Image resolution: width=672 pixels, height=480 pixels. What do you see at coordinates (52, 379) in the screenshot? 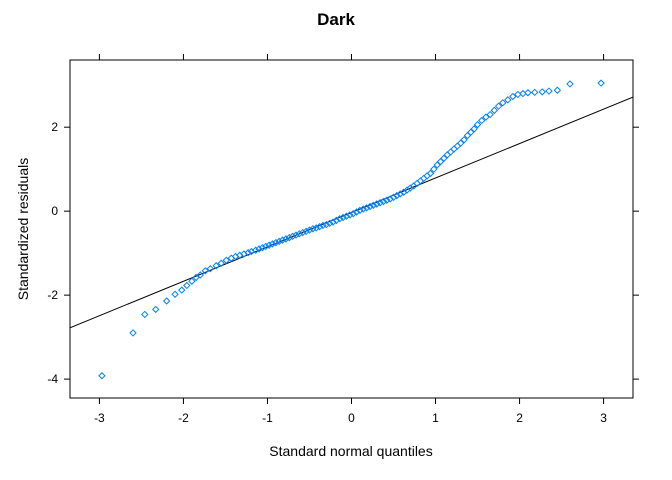
I see `y-tick-label: -4` at bounding box center [52, 379].